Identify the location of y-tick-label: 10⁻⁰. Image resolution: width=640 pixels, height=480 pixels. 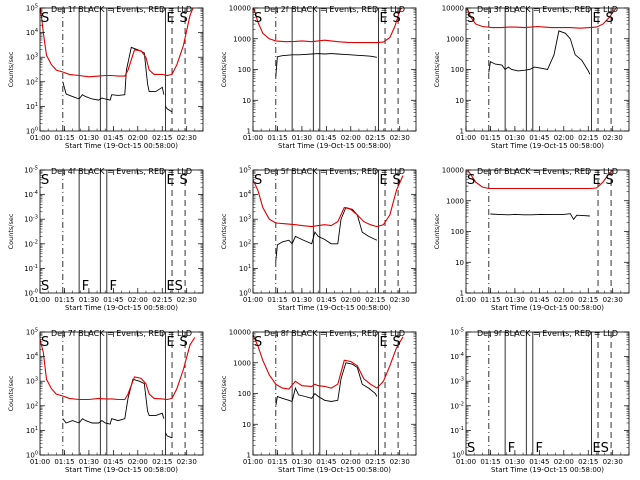
(31, 293).